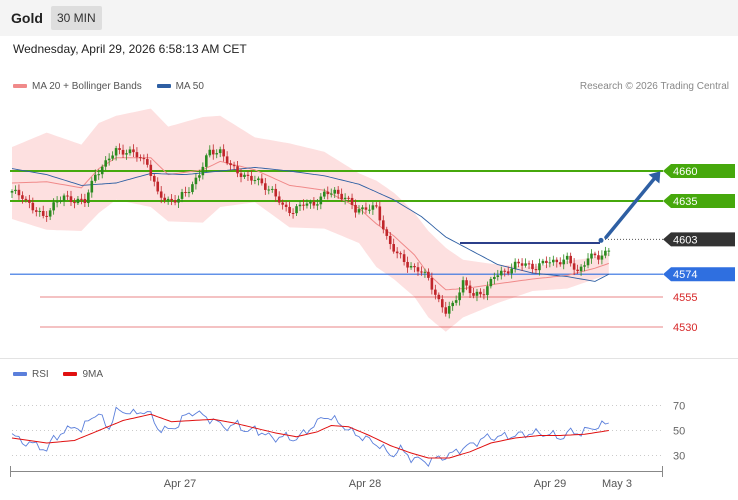 The height and width of the screenshot is (500, 738). What do you see at coordinates (163, 86) in the screenshot?
I see `legend-swatch-ma50` at bounding box center [163, 86].